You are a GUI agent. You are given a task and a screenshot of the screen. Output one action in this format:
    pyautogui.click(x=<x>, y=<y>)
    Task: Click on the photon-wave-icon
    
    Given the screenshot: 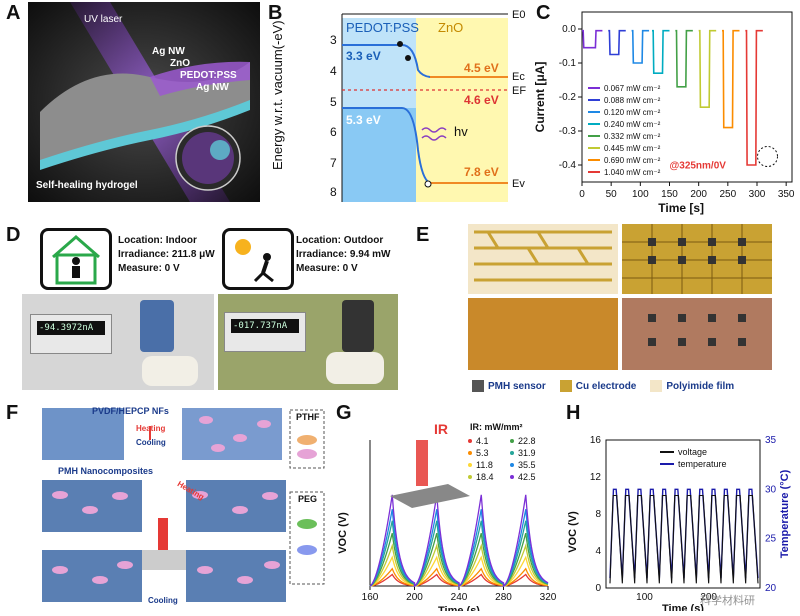 What is the action you would take?
    pyautogui.click(x=434, y=130)
    